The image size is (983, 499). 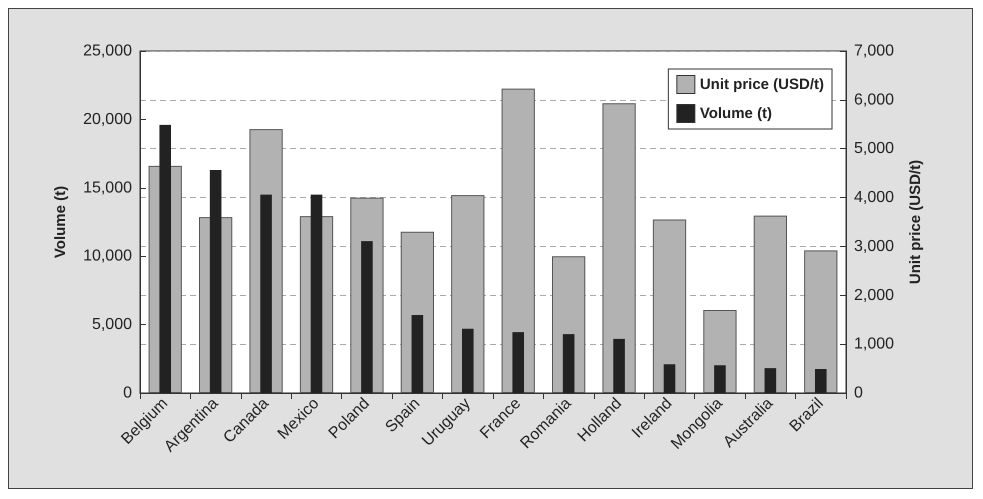 What do you see at coordinates (874, 197) in the screenshot?
I see `y2-tick-label: 4,000` at bounding box center [874, 197].